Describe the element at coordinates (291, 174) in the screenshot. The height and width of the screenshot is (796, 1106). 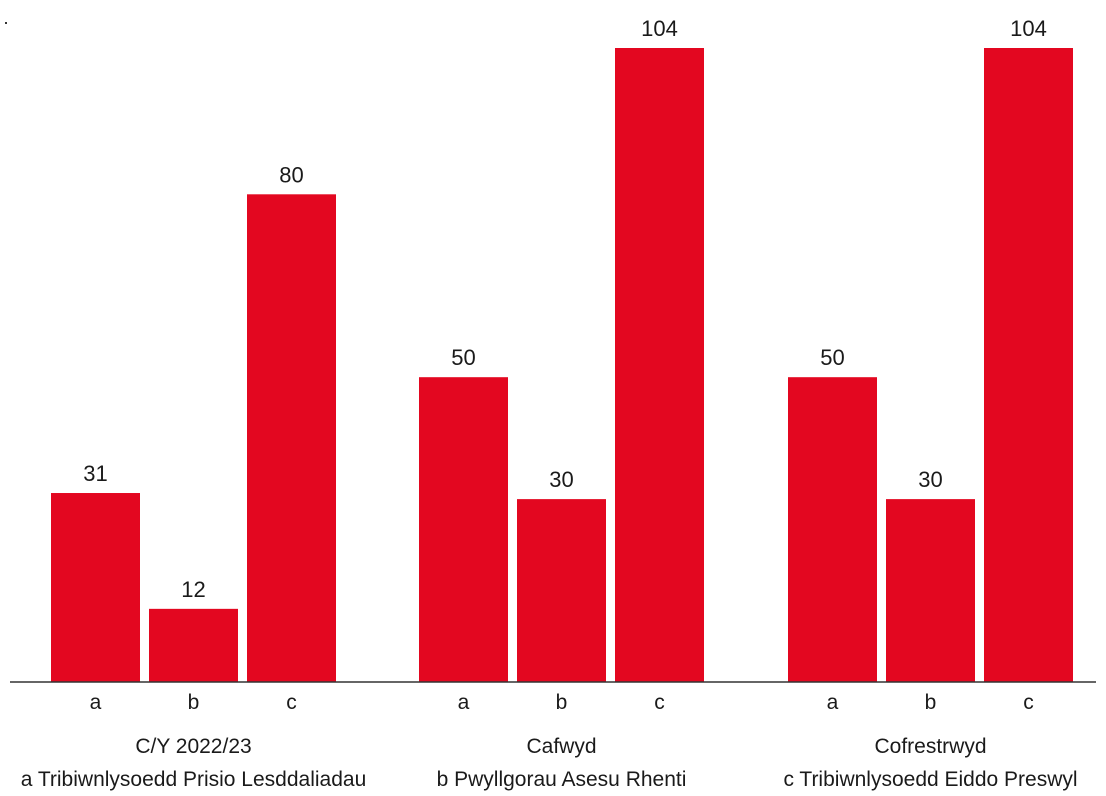
I see `bar-value-label: 80` at that location.